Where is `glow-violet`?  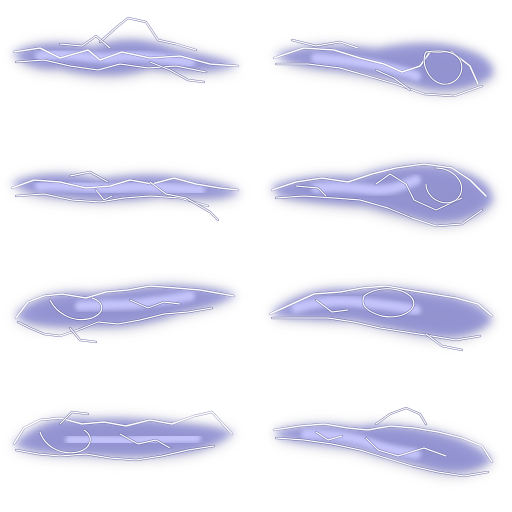 glow-violet is located at coordinates (382, 312).